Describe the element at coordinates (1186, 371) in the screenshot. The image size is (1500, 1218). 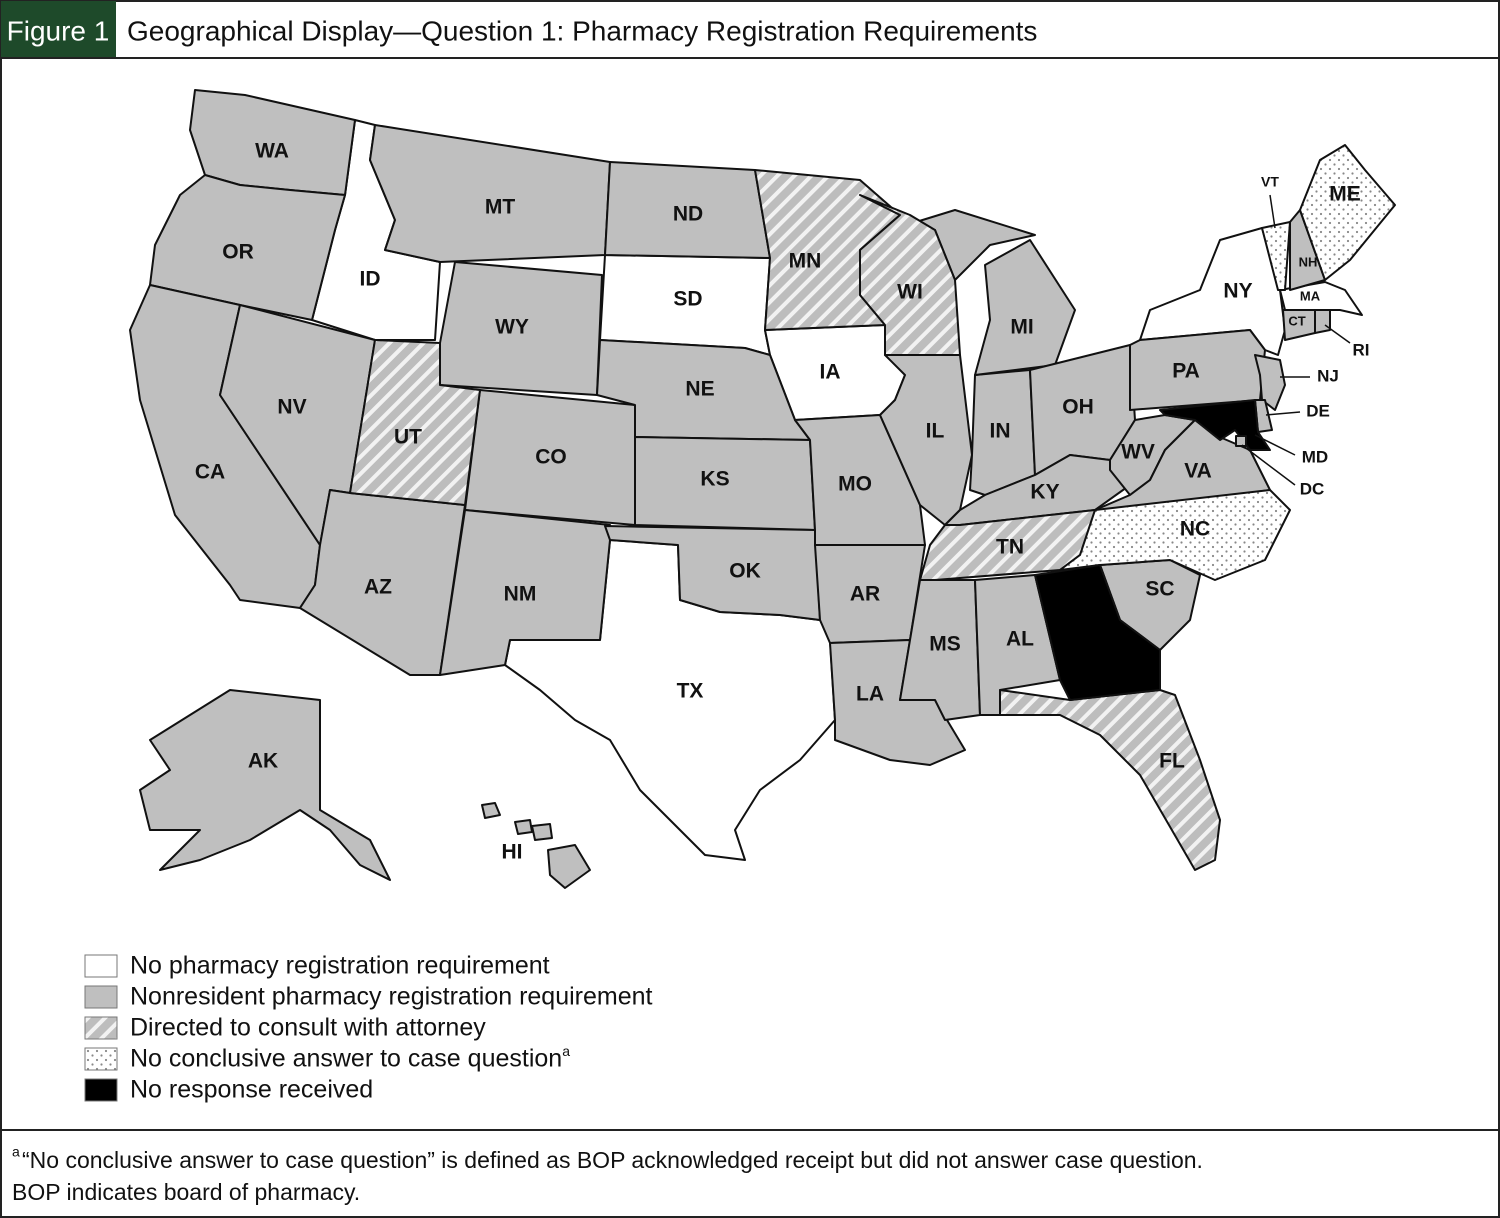
I see `state-label: PA` at that location.